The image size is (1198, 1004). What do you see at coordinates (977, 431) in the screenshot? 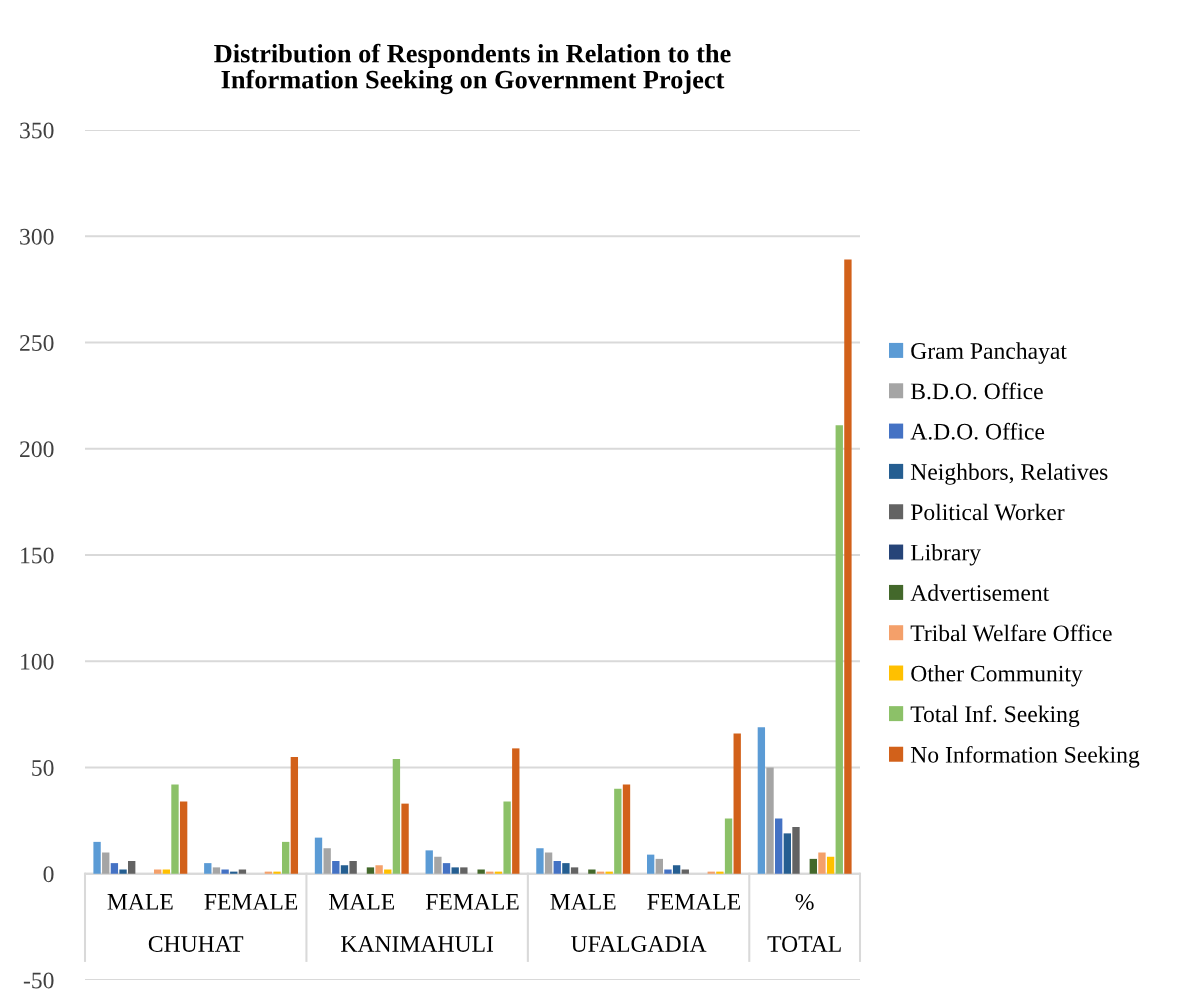
I see `legend-label: A.D.O. Office` at bounding box center [977, 431].